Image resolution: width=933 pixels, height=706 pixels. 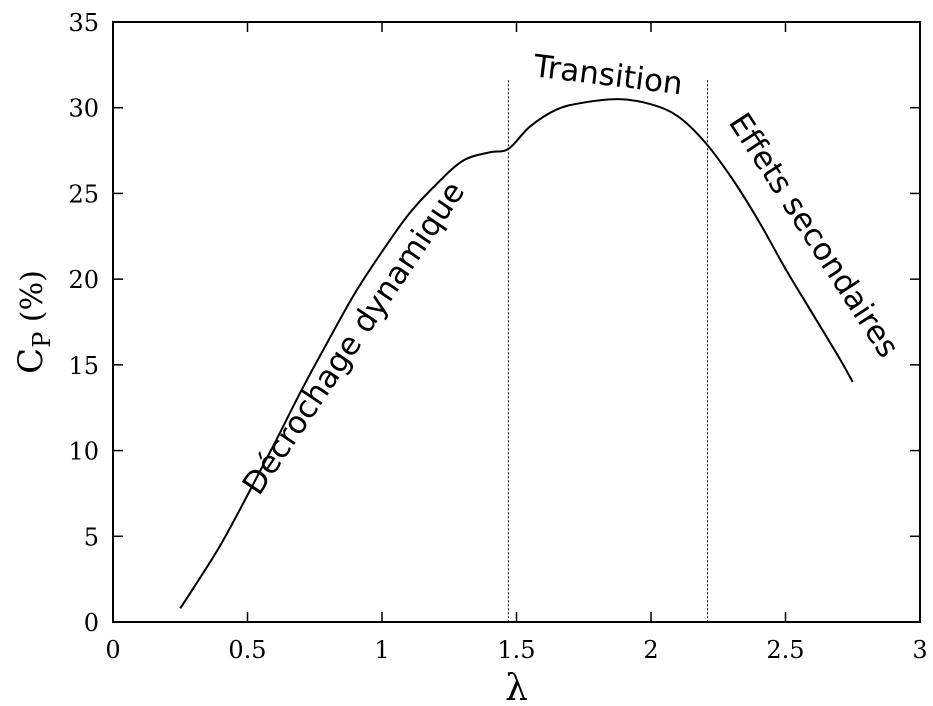 I want to click on x-axis-label: λ, so click(x=516, y=687).